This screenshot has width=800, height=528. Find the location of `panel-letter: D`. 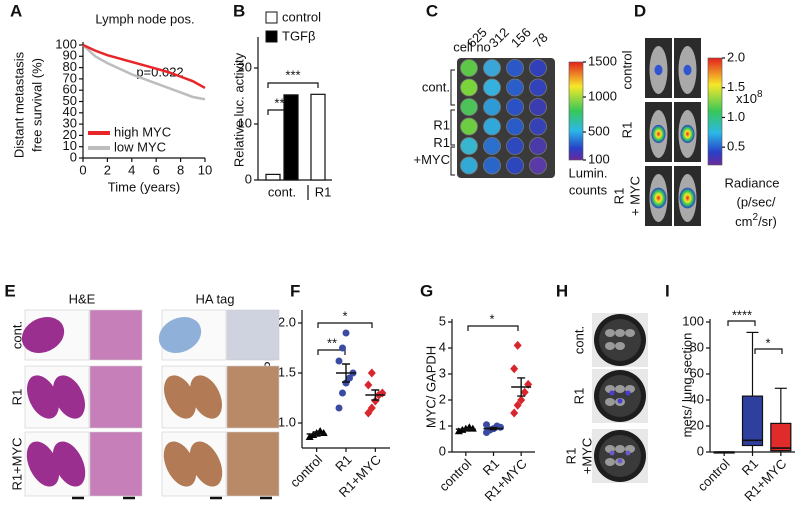

panel-letter: D is located at coordinates (640, 10).